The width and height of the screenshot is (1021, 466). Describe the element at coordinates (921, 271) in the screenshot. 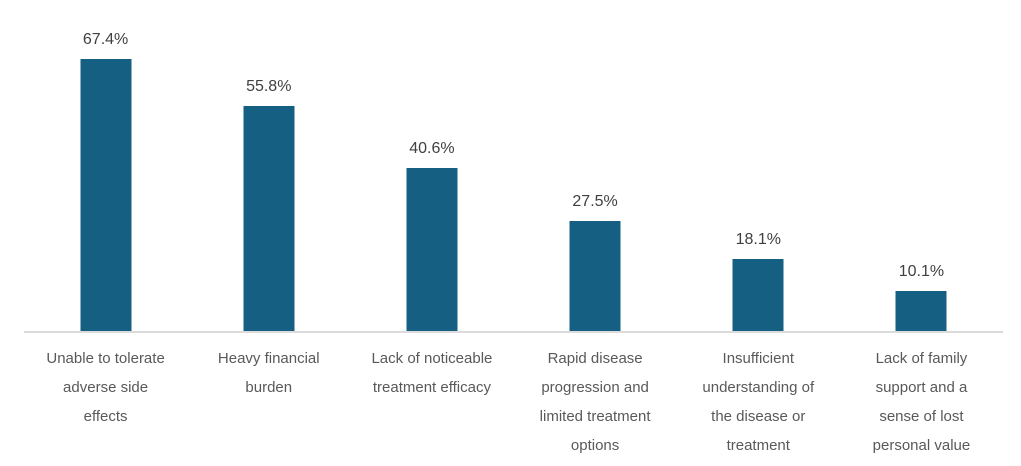

I see `bar-value-label: 10.1%` at that location.